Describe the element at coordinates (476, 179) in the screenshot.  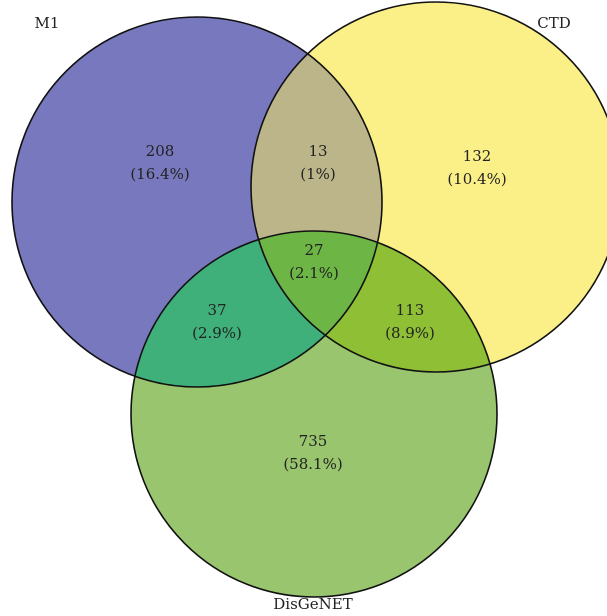
I see `region-percent-ctd-only: (10.4%)` at that location.